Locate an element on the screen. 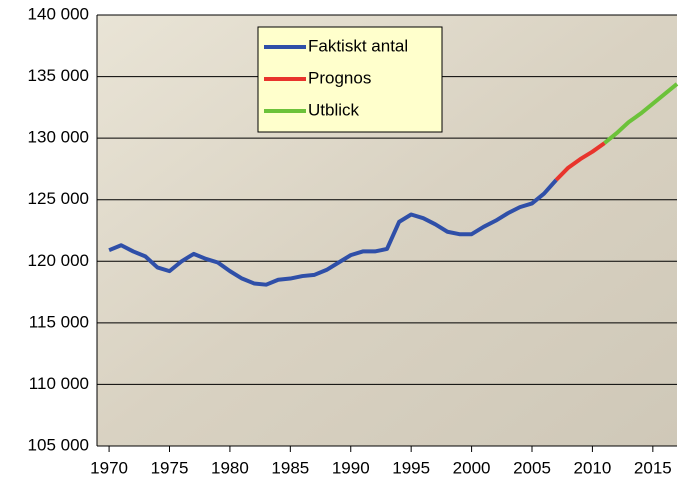 The image size is (679, 492). x-tick-label: 2015 is located at coordinates (653, 467).